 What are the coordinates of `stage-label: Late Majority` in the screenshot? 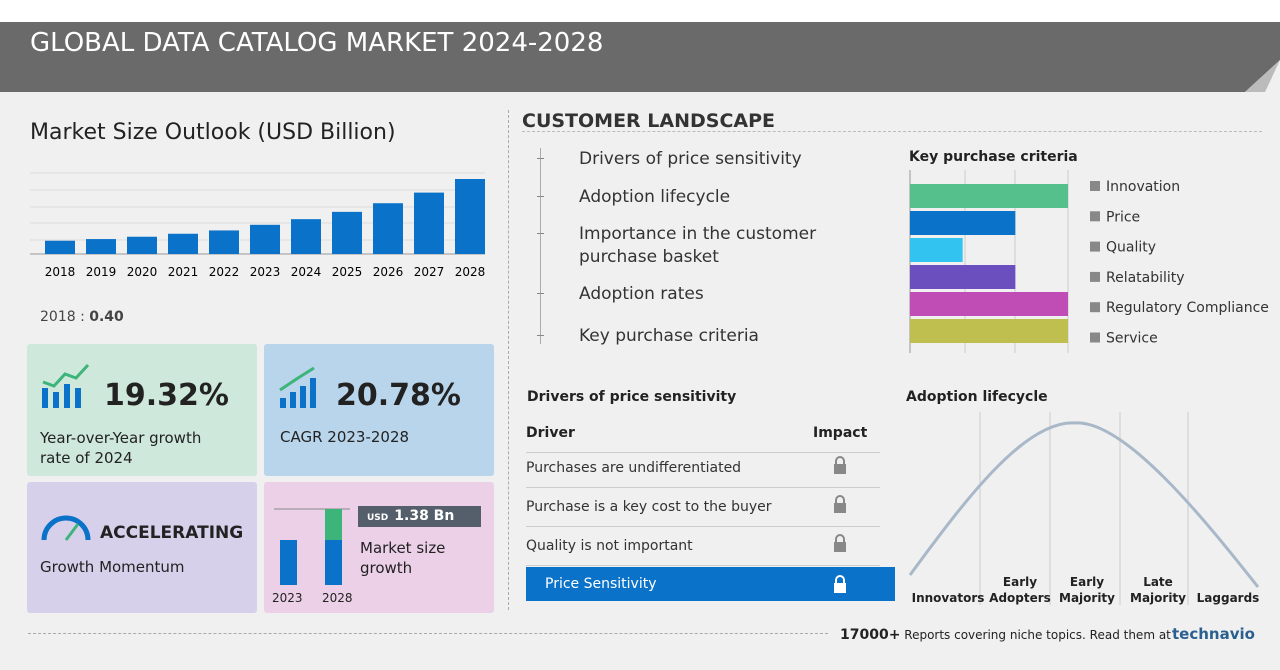 It's located at (1158, 590).